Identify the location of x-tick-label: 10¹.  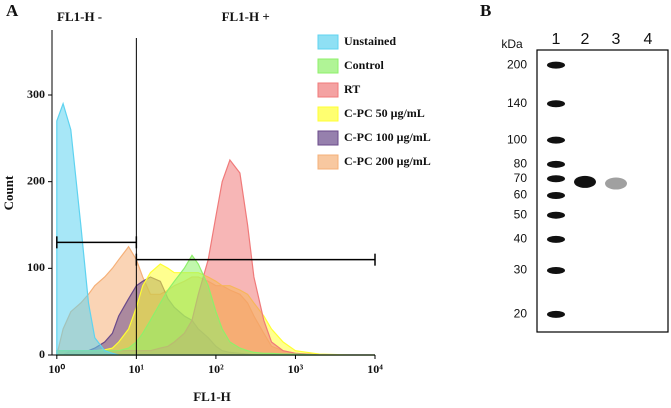
(137, 369).